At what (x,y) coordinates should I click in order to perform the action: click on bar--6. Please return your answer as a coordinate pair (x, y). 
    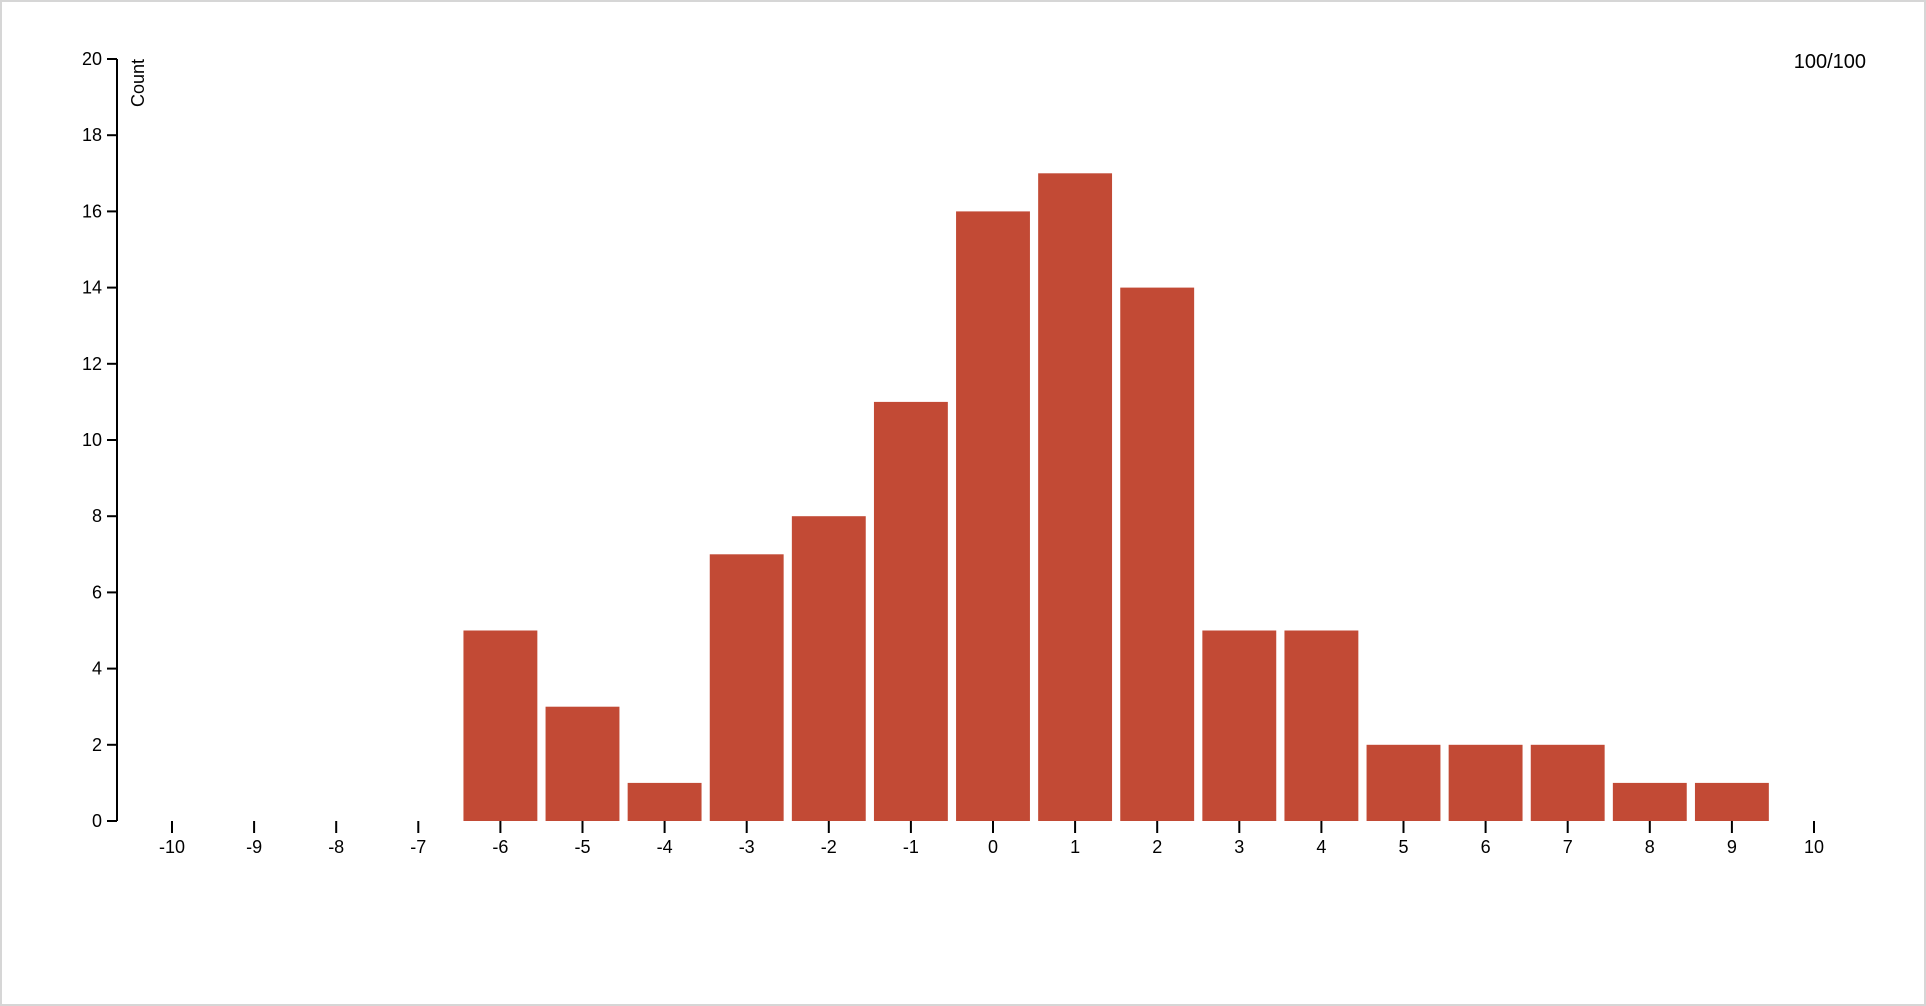
    Looking at the image, I should click on (500, 725).